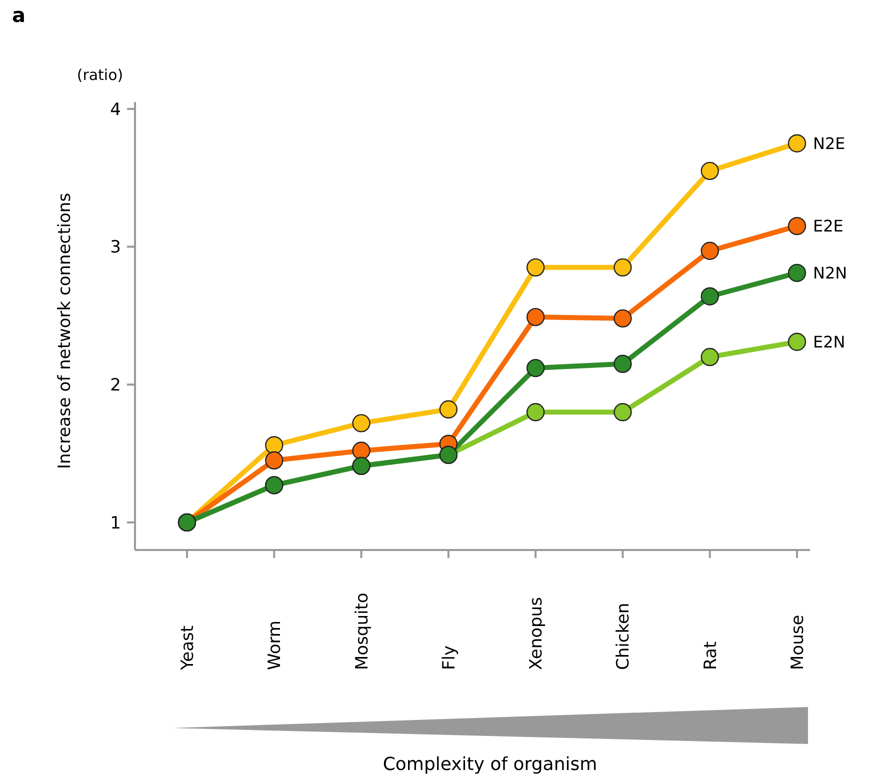 Image resolution: width=877 pixels, height=784 pixels. I want to click on text: a, so click(19, 15).